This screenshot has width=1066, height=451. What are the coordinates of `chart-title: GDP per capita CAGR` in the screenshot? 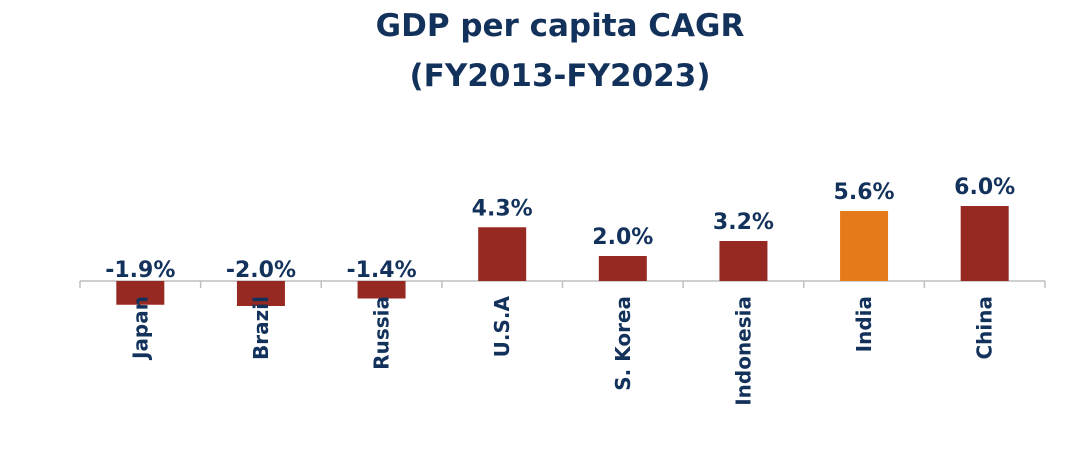 It's located at (560, 26).